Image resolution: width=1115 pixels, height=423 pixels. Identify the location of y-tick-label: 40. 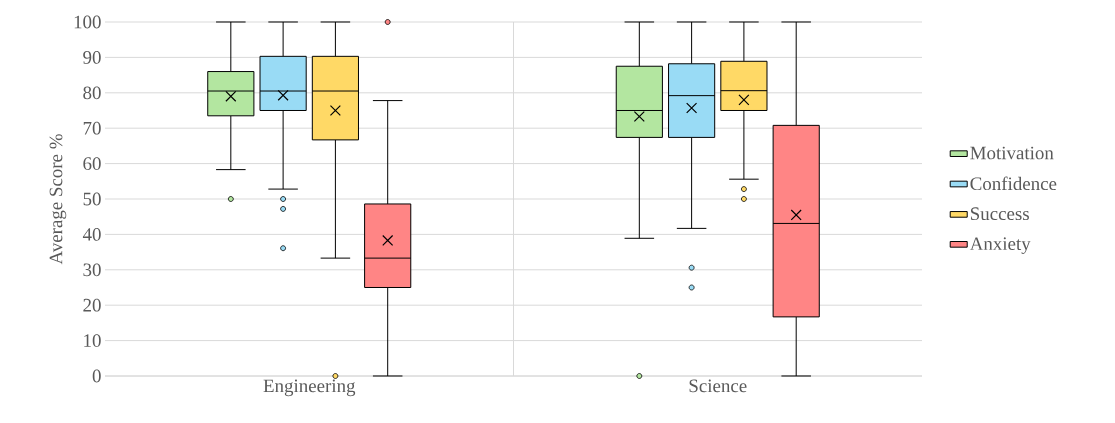
(91, 234).